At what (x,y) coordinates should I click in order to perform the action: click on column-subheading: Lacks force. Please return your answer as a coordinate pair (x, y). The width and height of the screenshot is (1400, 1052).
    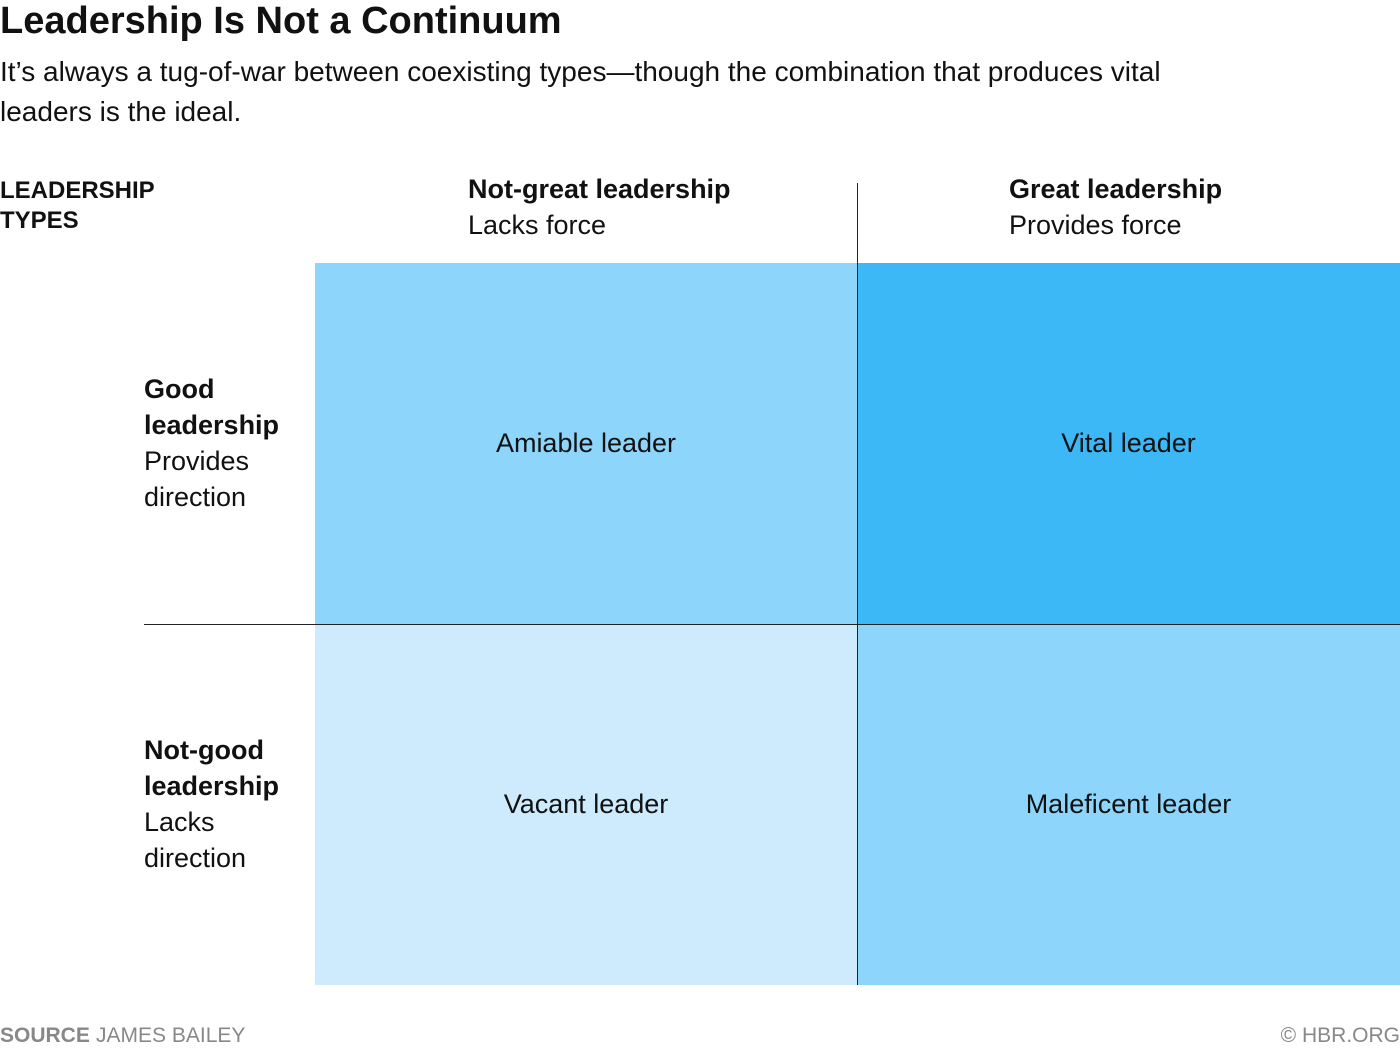
    Looking at the image, I should click on (537, 225).